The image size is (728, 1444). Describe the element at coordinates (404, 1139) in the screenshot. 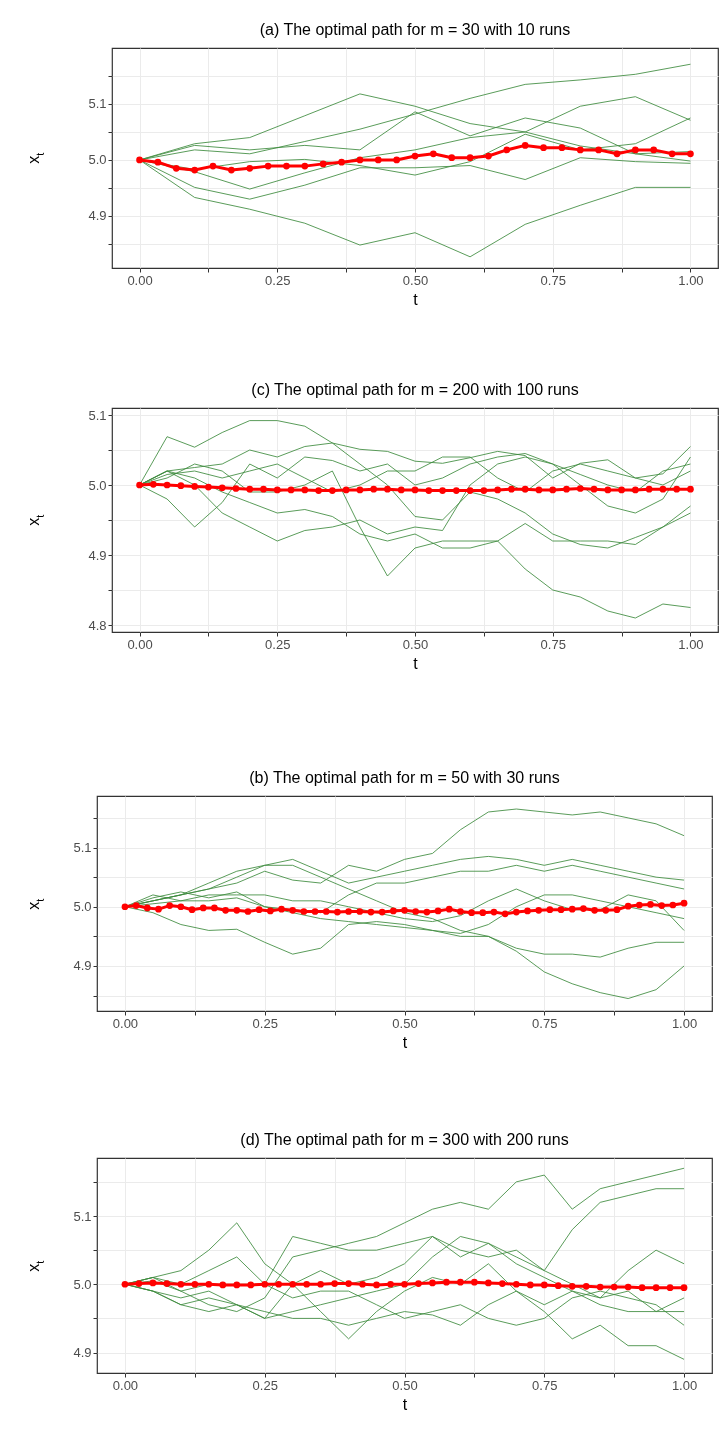

I see `chart-title: (d) The optimal path for m = 300 with 200 runs` at that location.